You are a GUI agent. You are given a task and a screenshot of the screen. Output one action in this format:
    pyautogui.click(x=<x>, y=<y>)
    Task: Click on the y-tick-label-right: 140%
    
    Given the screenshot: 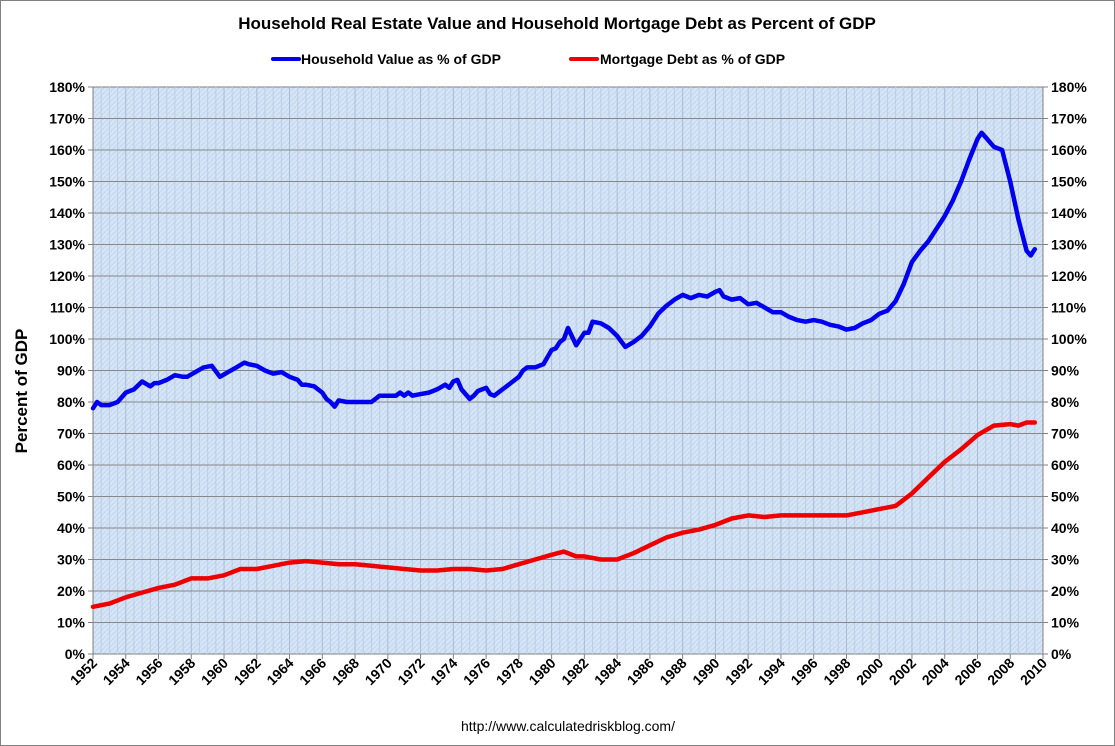 What is the action you would take?
    pyautogui.click(x=1069, y=213)
    